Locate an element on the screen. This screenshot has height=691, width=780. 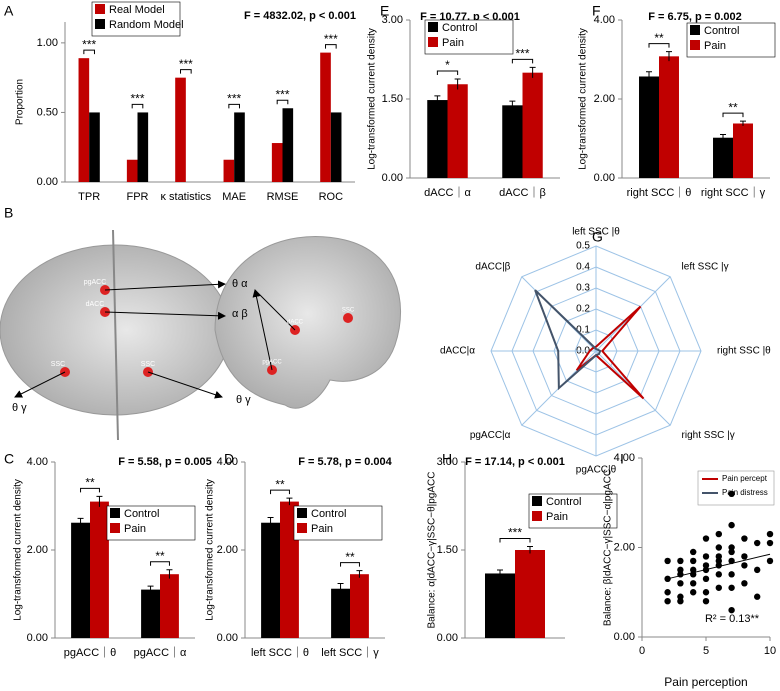
r-tick-label: 0.1 is located at coordinates (583, 330).